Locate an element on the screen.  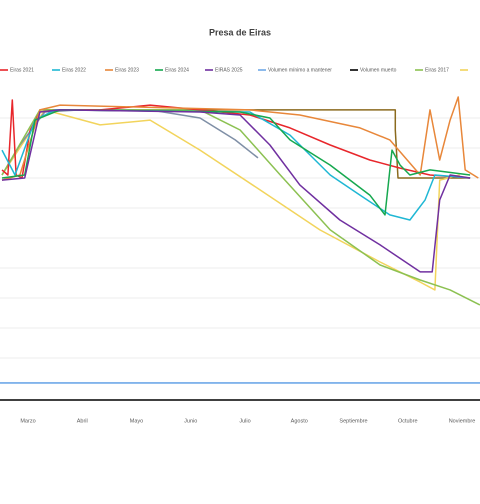
x-tick-label: Mayo is located at coordinates (136, 421).